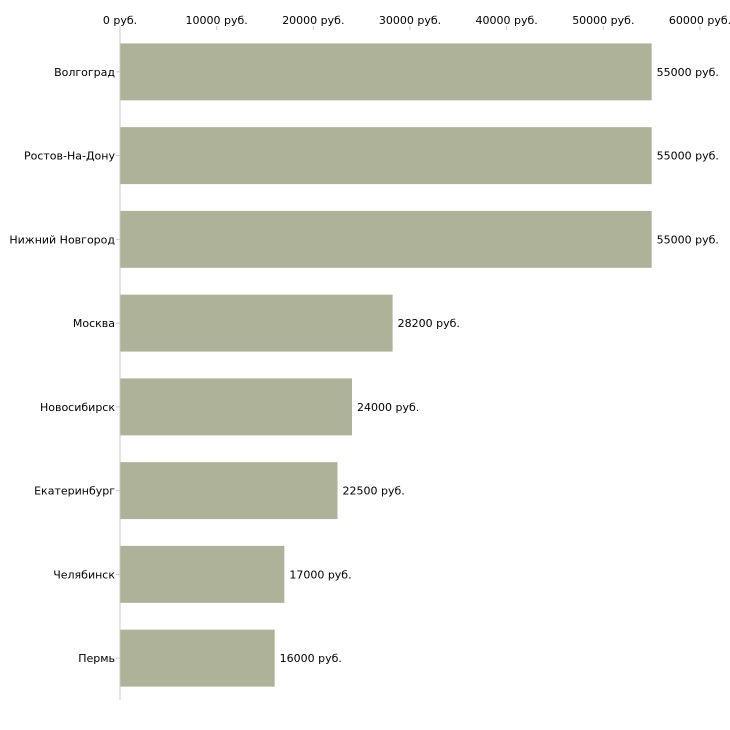 The width and height of the screenshot is (730, 730). Describe the element at coordinates (320, 574) in the screenshot. I see `bar-value-label: 17000 руб.` at that location.